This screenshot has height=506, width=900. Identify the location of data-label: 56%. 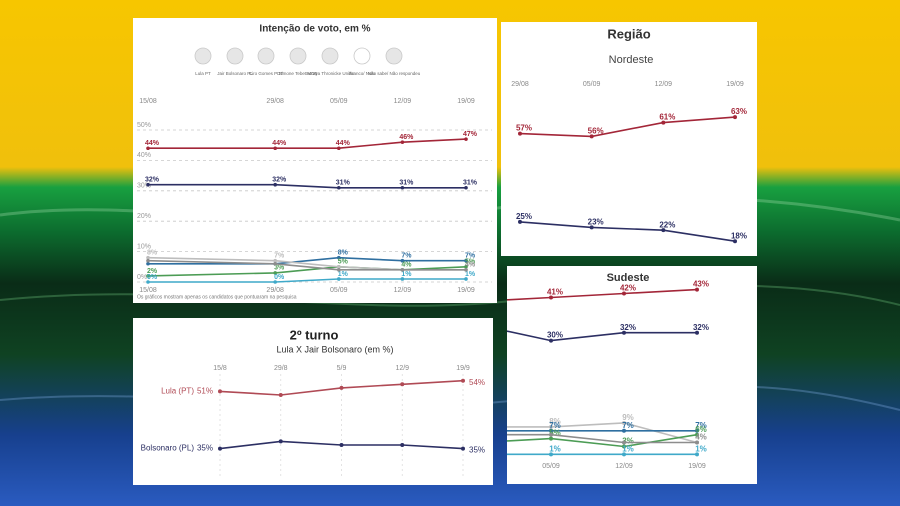
(596, 130).